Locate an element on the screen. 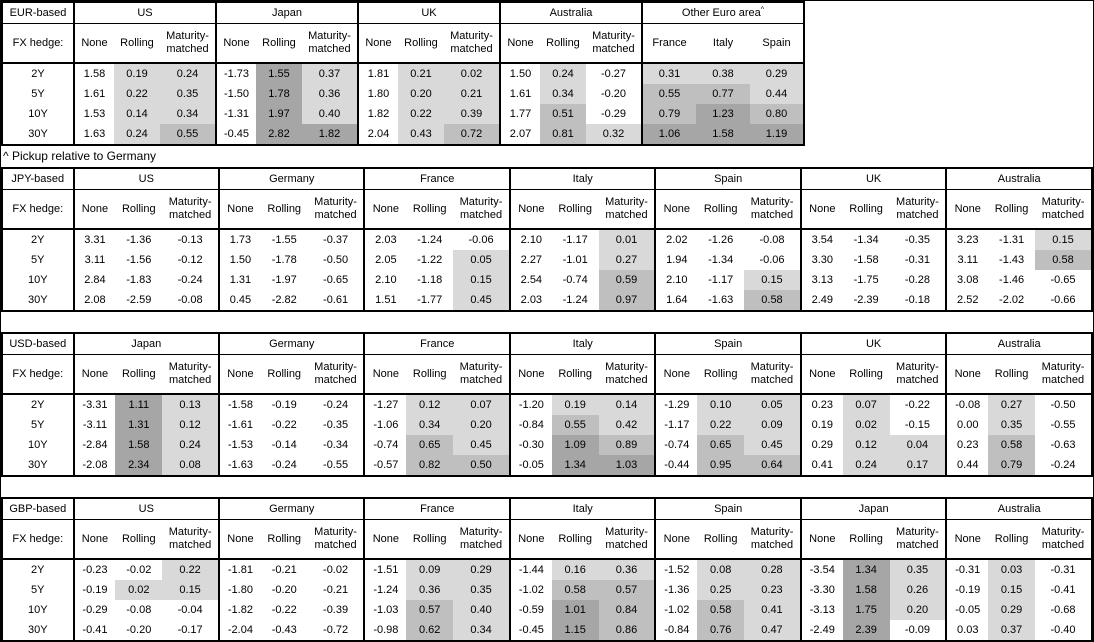 Image resolution: width=1094 pixels, height=642 pixels. value-cell: -0.21 is located at coordinates (284, 569).